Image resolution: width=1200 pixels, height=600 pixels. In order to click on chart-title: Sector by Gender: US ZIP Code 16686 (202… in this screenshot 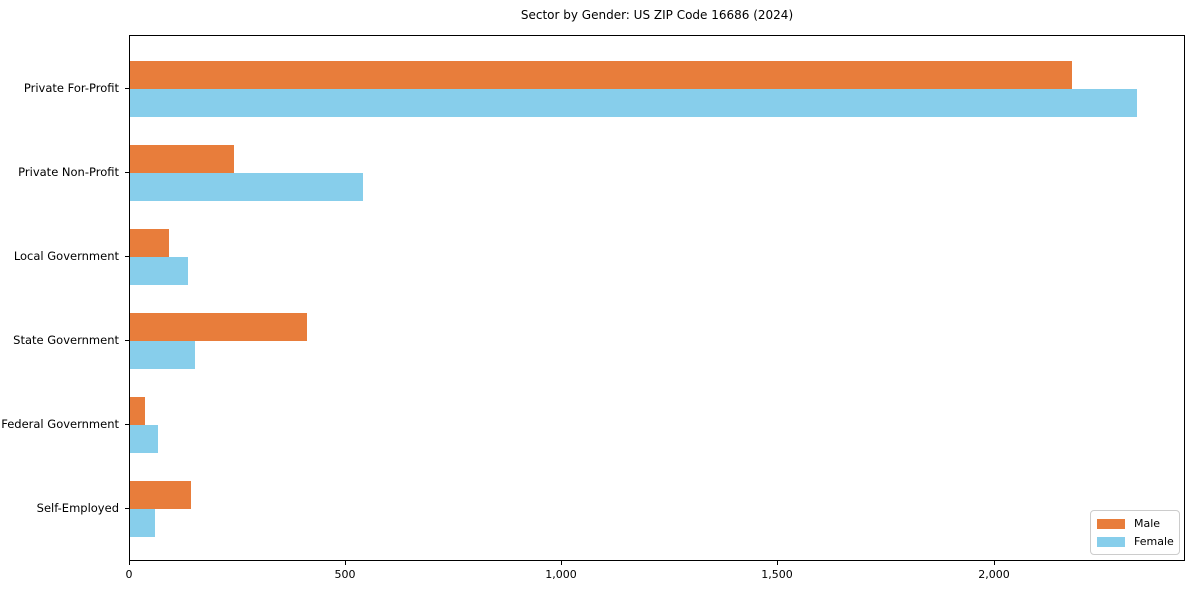, I will do `click(657, 15)`.